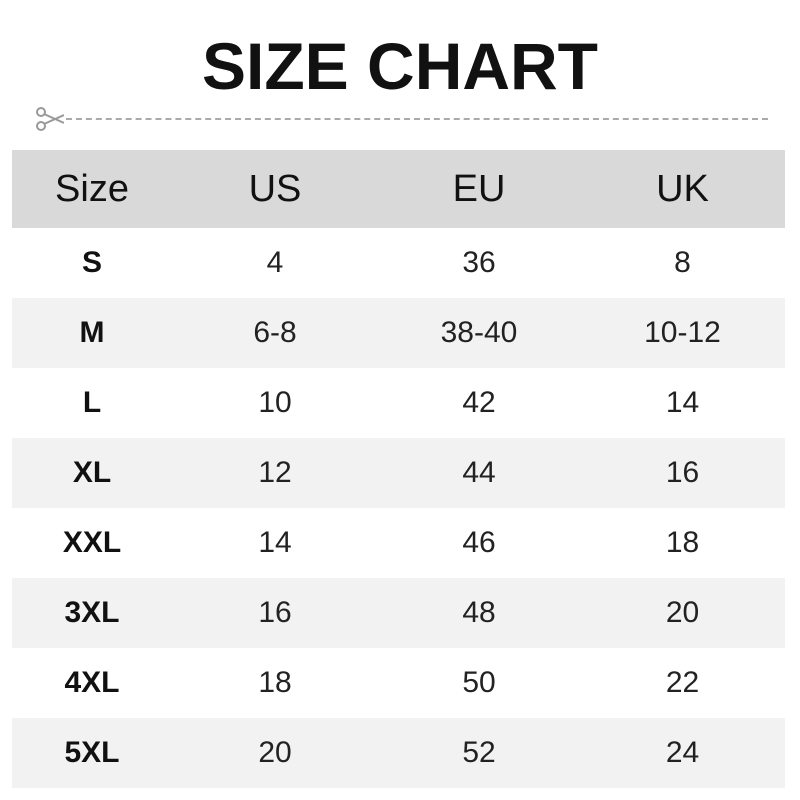  Describe the element at coordinates (91, 262) in the screenshot. I see `size-label-cell: S` at that location.